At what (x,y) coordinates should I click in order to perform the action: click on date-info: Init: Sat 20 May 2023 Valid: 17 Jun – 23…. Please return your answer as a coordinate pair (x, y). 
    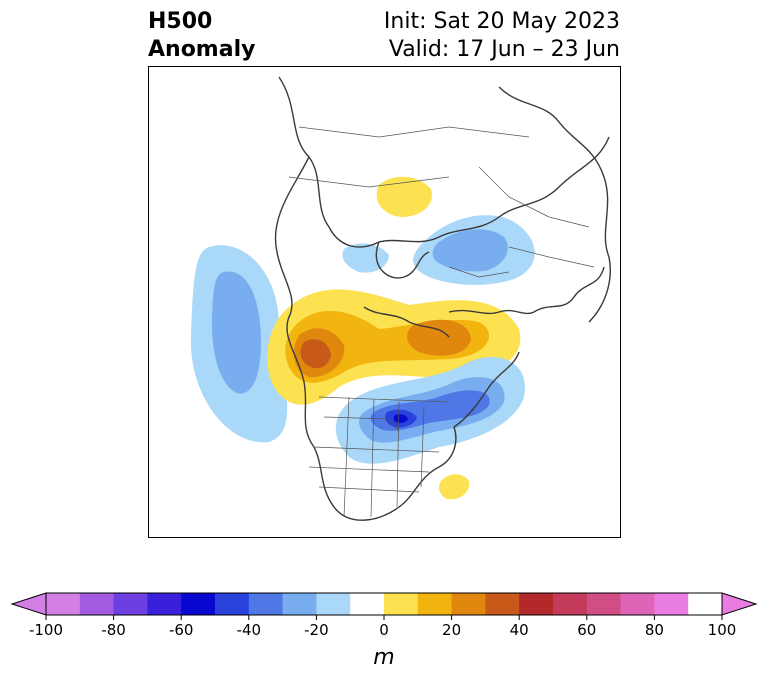
    Looking at the image, I should click on (502, 36).